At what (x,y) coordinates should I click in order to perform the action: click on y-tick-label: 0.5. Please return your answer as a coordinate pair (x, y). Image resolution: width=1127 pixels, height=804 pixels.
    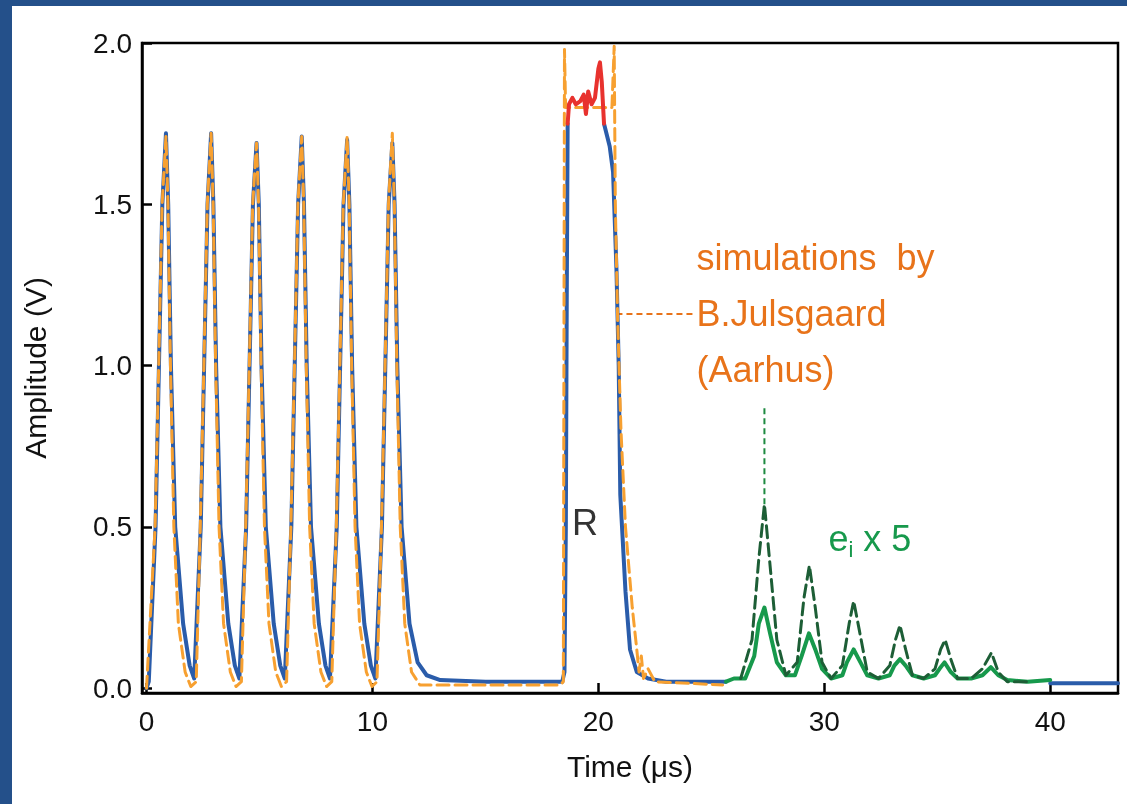
    Looking at the image, I should click on (112, 527).